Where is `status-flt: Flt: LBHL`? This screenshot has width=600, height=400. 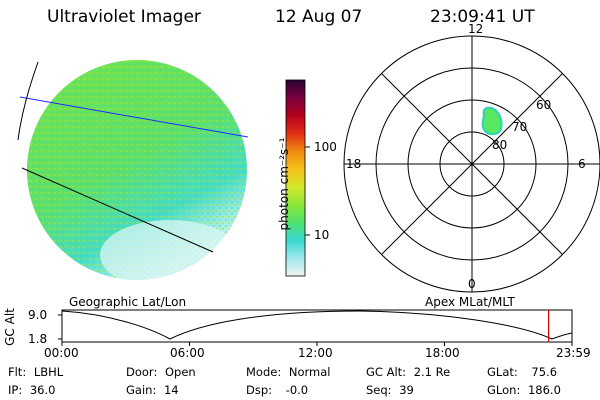
status-flt: Flt: LBHL is located at coordinates (35, 372).